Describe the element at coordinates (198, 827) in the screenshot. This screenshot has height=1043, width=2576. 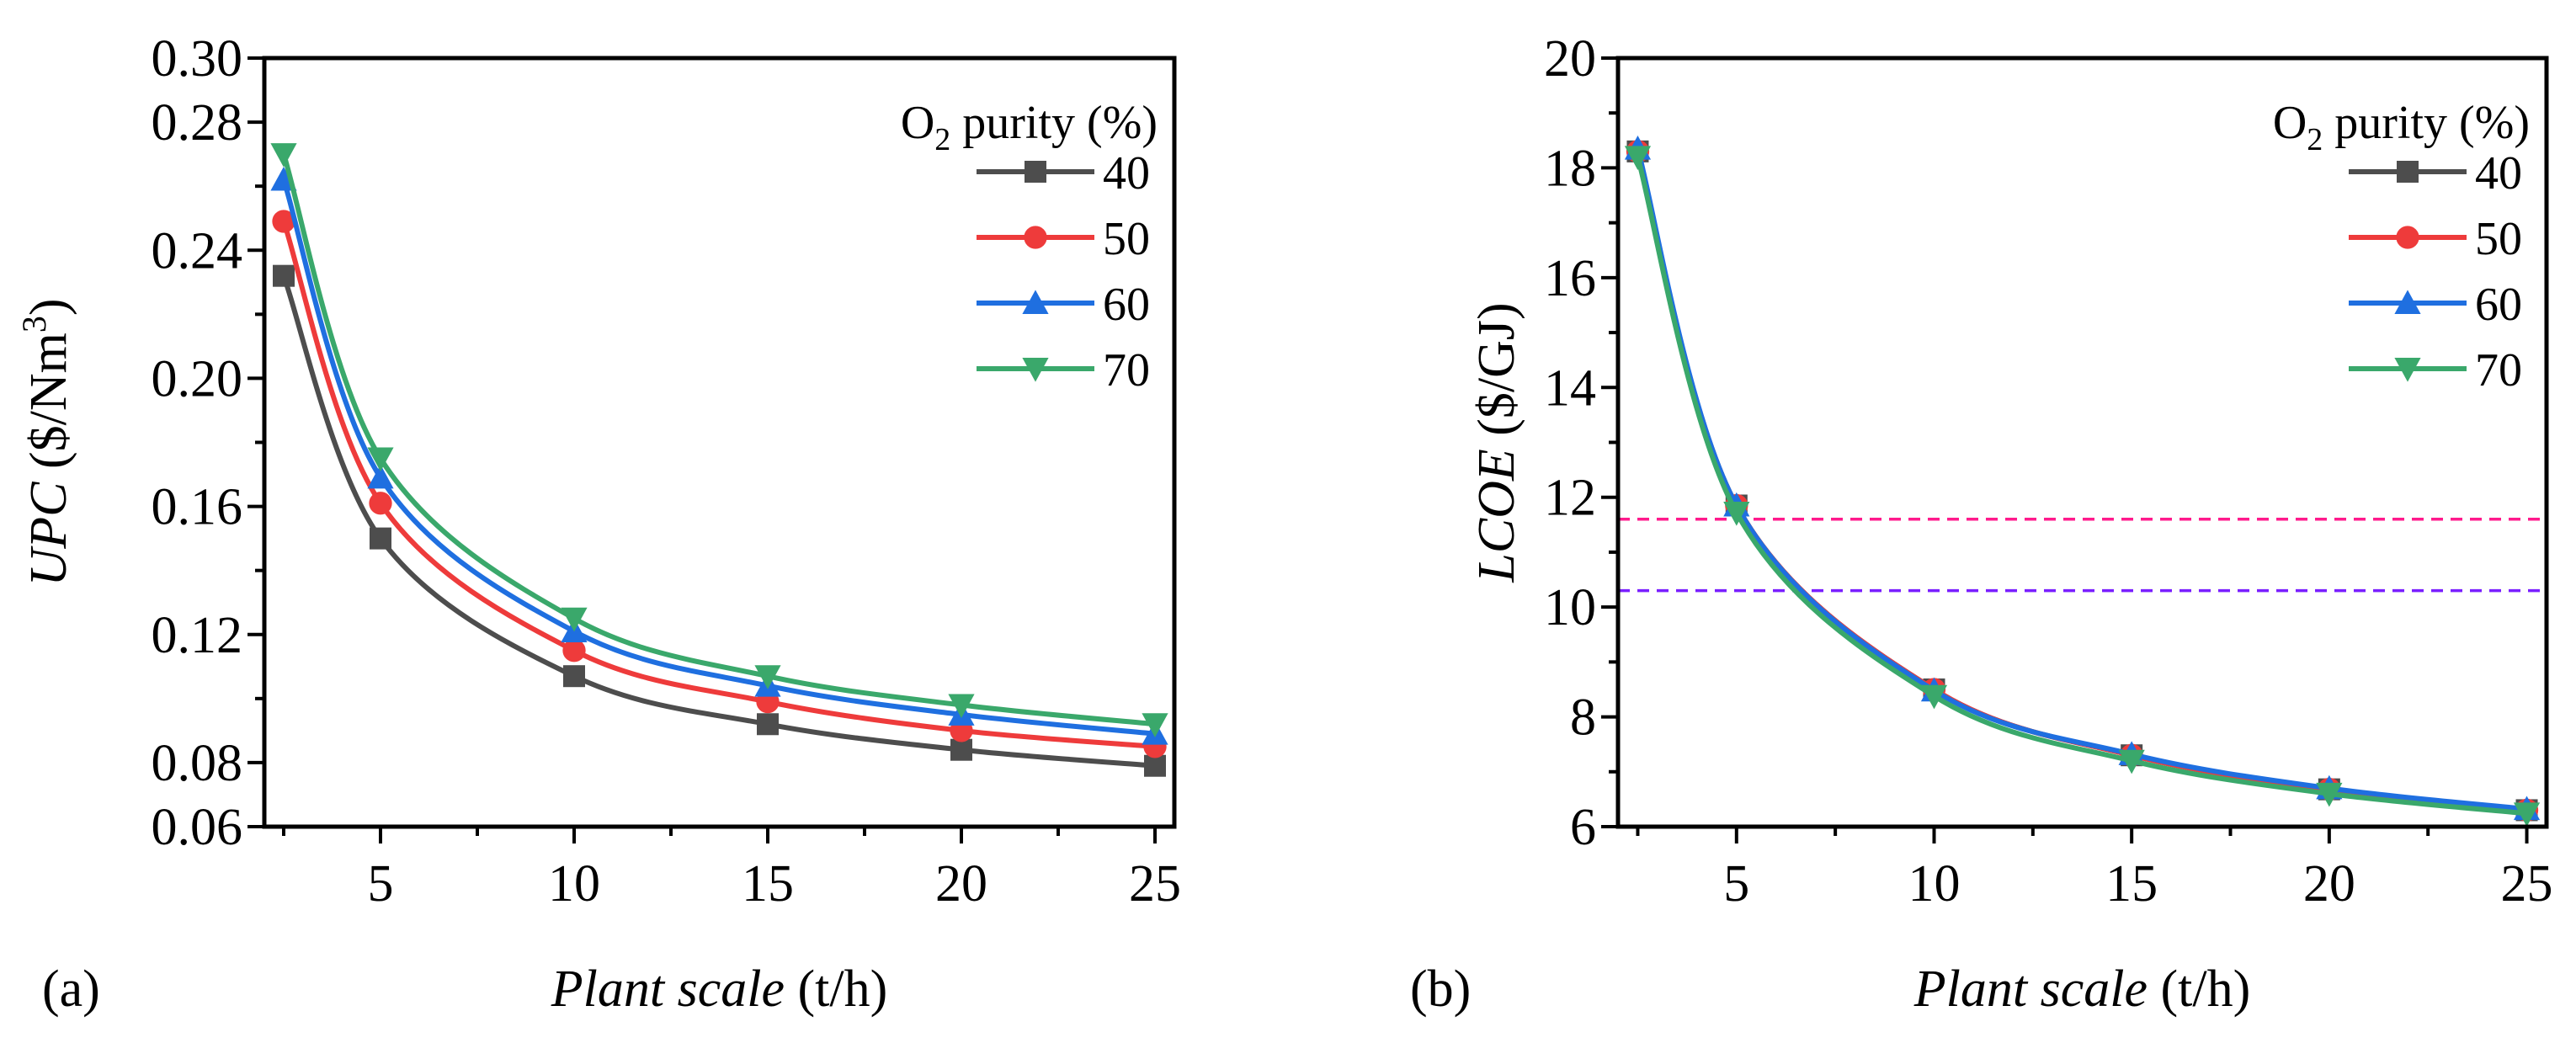
I see `y-tick-label: 0.06` at that location.